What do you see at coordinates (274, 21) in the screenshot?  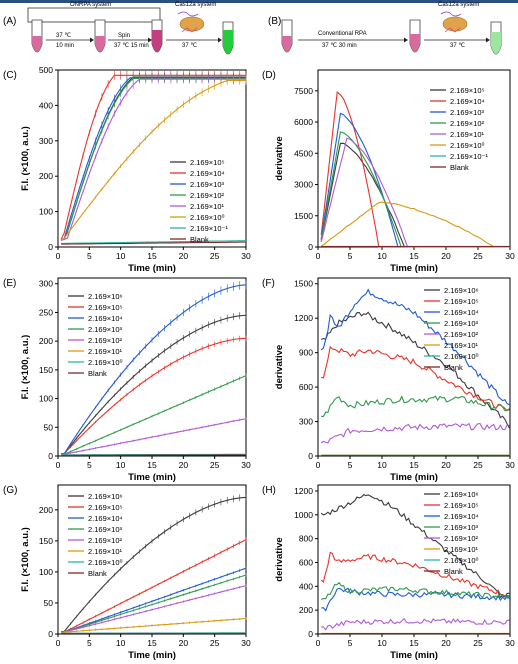 I see `panel-label-b: (B)` at bounding box center [274, 21].